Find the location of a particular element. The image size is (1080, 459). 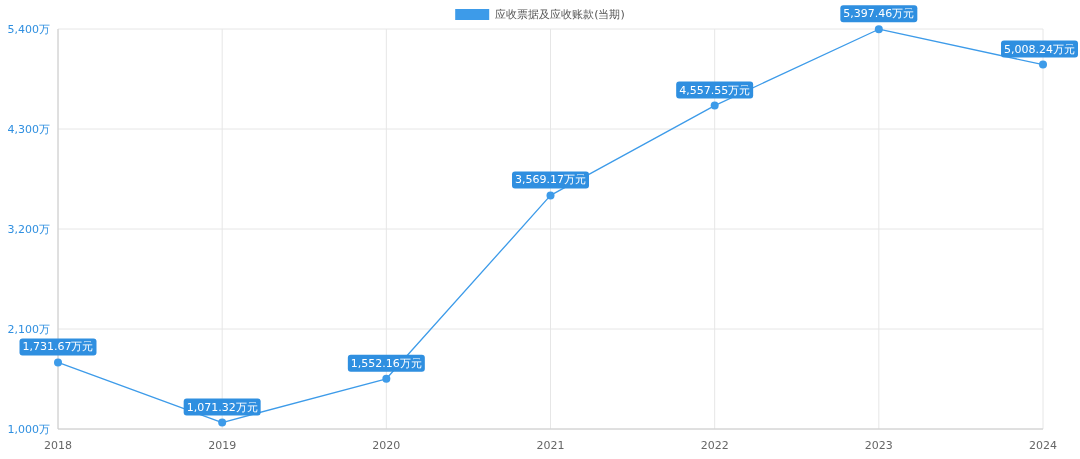

data-label: 5,008.24万元 is located at coordinates (1039, 49).